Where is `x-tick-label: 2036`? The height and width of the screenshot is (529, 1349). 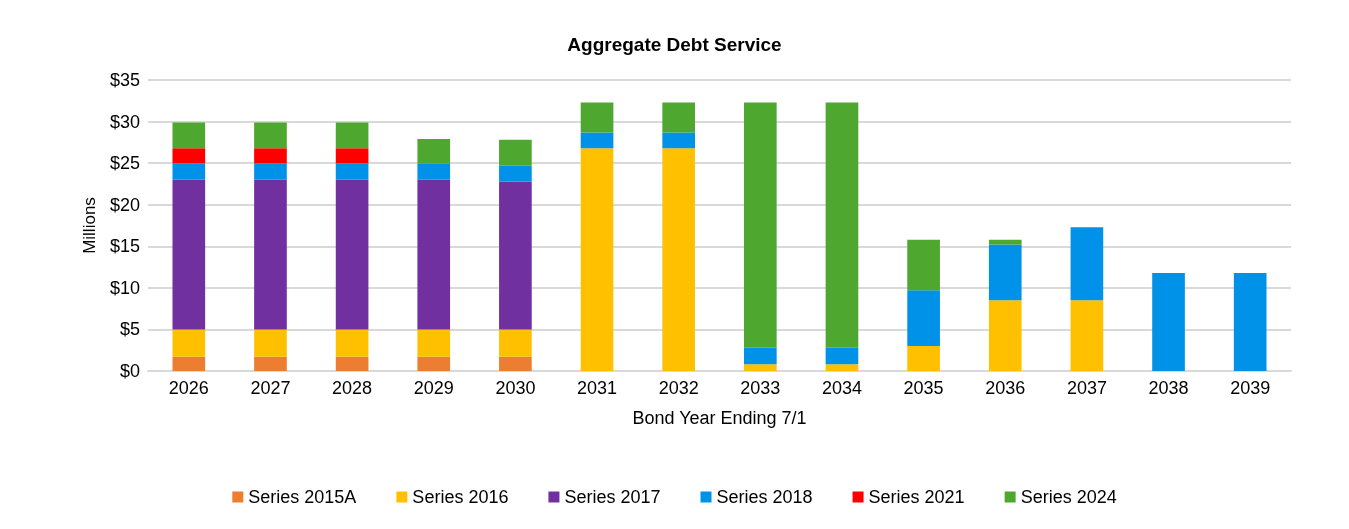
x-tick-label: 2036 is located at coordinates (1005, 388).